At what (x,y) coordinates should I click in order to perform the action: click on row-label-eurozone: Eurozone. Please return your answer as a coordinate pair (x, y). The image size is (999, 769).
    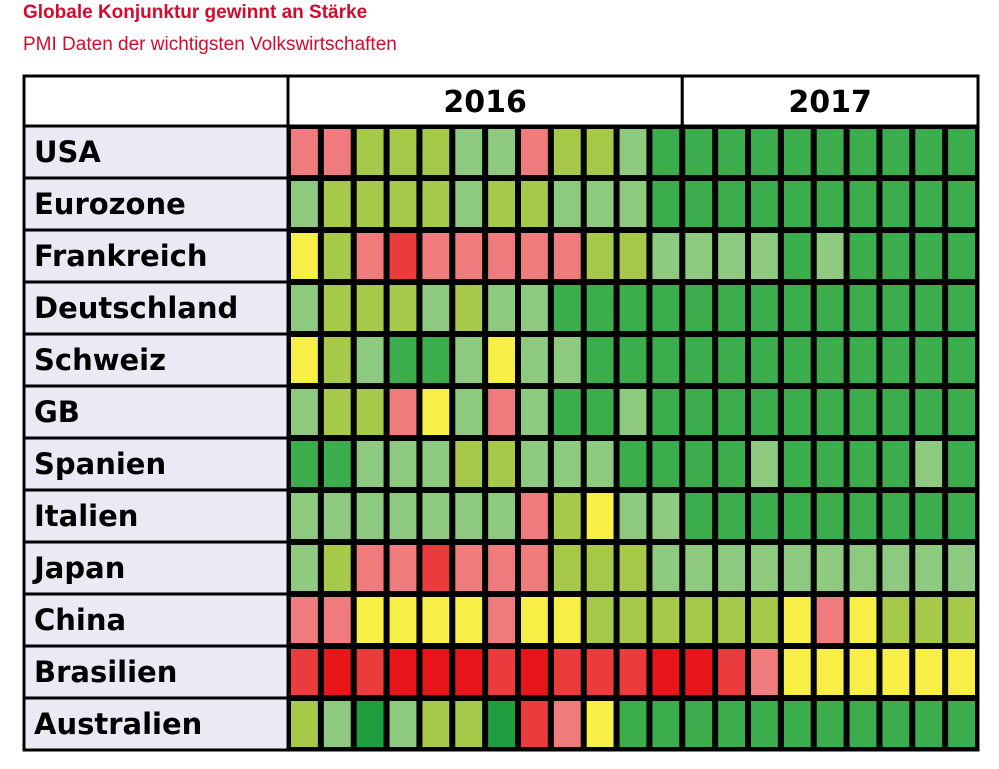
    Looking at the image, I should click on (110, 204).